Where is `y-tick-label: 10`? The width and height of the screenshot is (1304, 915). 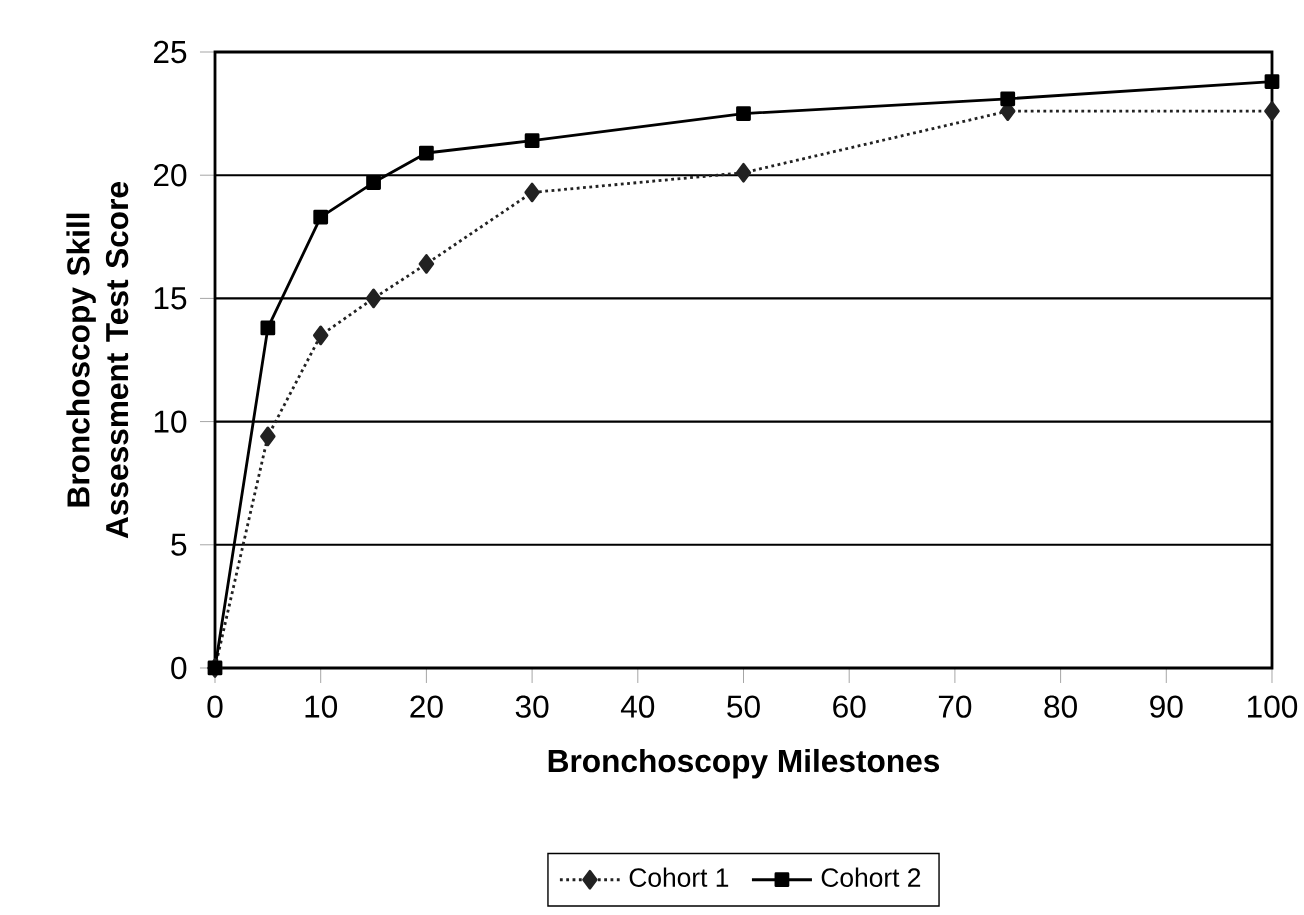
y-tick-label: 10 is located at coordinates (170, 421).